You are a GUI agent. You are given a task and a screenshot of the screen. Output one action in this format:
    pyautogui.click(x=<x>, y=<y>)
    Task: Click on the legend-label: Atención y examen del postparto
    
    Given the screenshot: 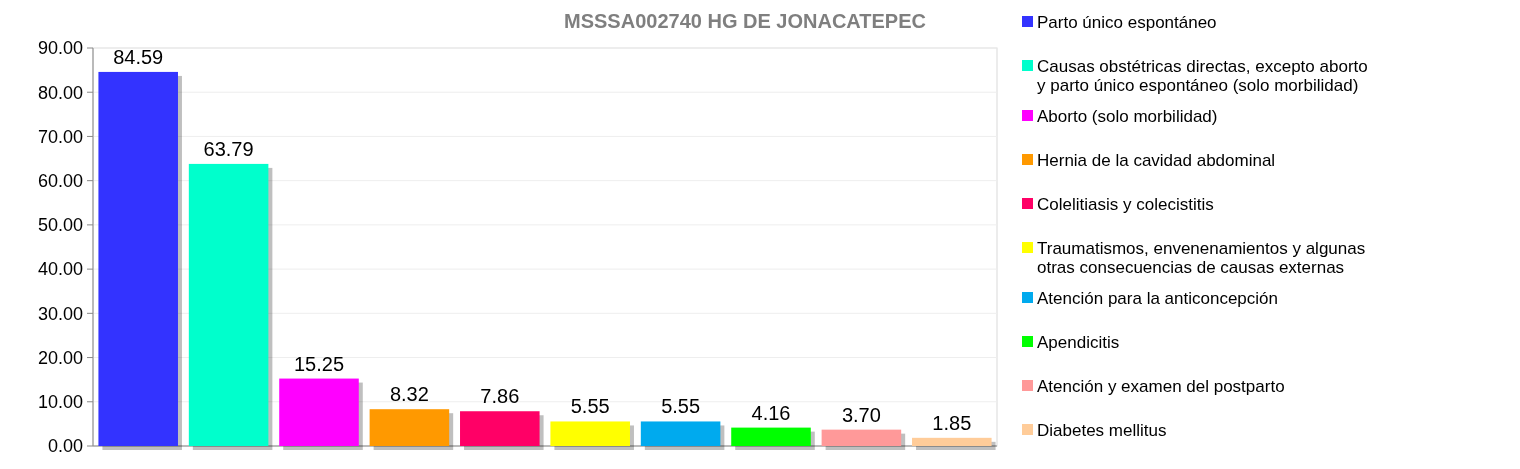 What is the action you would take?
    pyautogui.click(x=1161, y=386)
    